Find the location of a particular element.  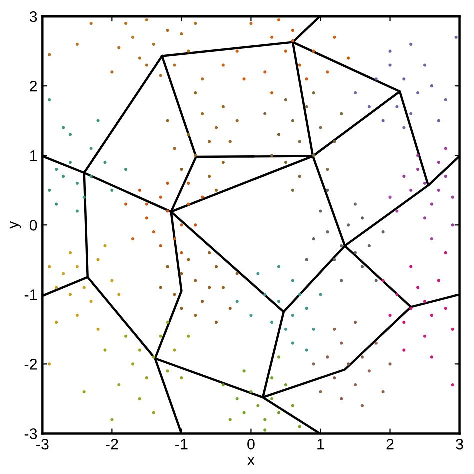

y-tick-label: -2 is located at coordinates (31, 364).